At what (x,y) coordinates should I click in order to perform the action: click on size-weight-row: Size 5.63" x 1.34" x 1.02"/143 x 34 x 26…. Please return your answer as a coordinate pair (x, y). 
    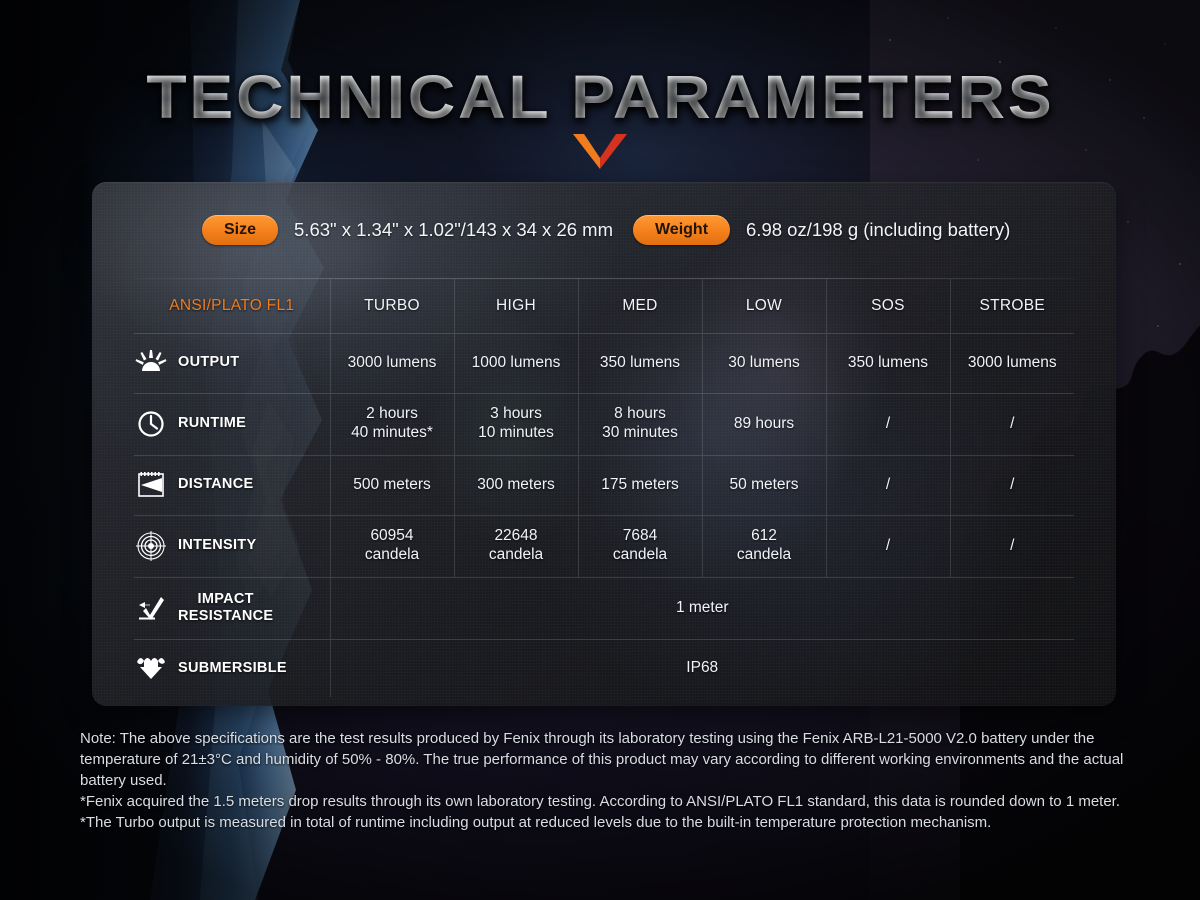
    Looking at the image, I should click on (604, 230).